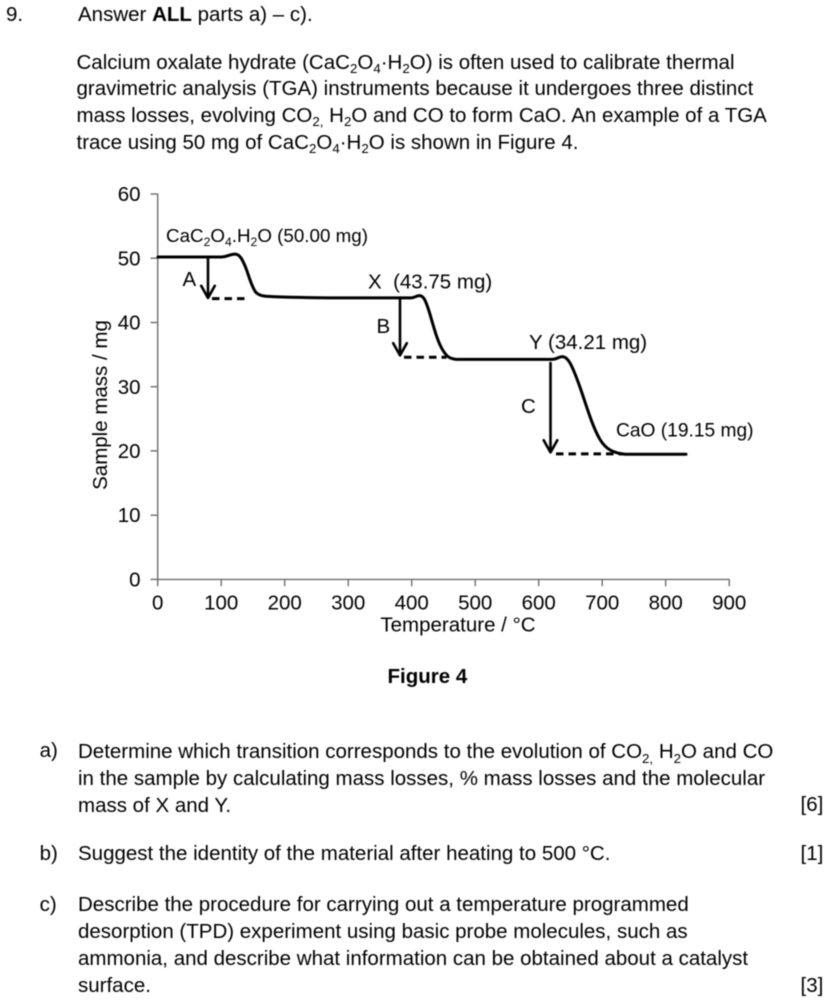 The width and height of the screenshot is (829, 1002). Describe the element at coordinates (588, 342) in the screenshot. I see `svg-text: Y (34.21 mg)` at that location.